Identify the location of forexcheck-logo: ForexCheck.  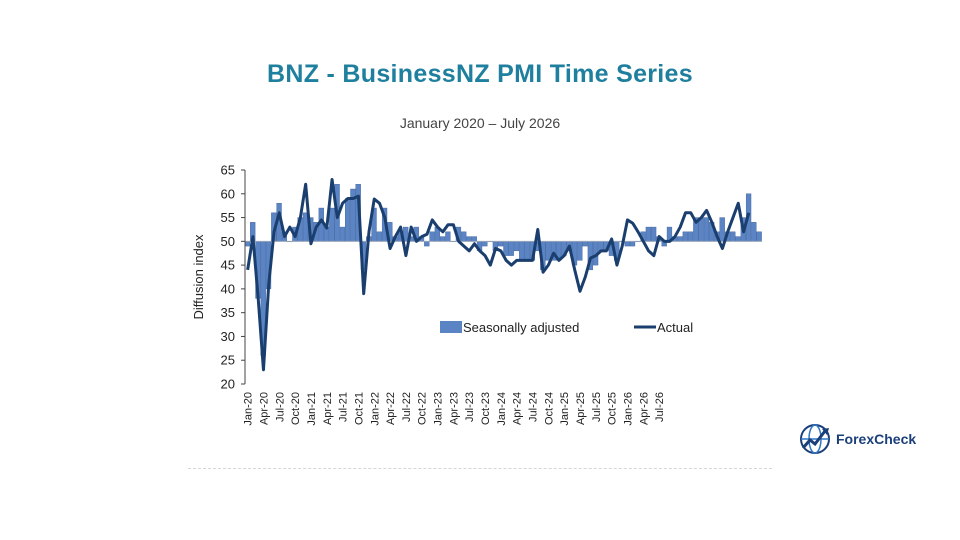
(857, 439).